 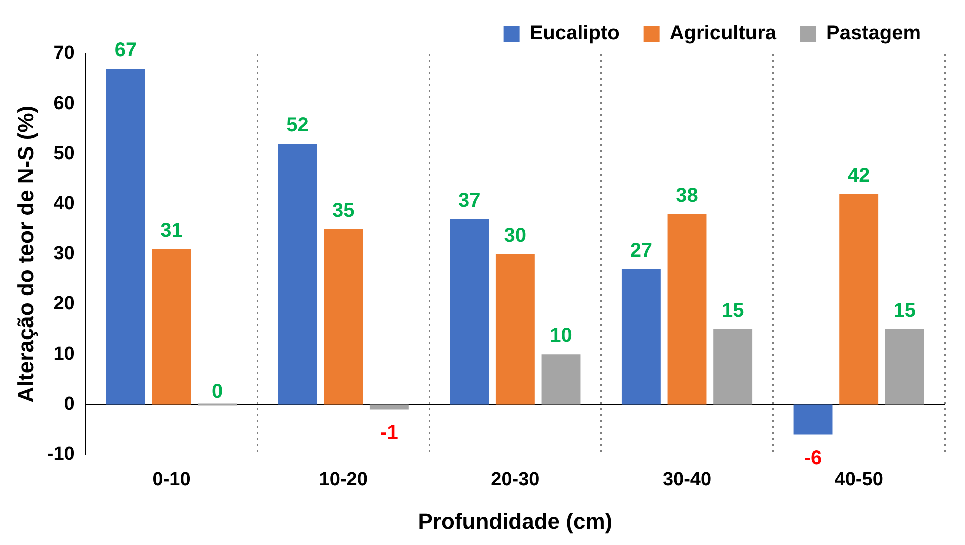 I want to click on x-tick-label: 0-10, so click(x=171, y=479).